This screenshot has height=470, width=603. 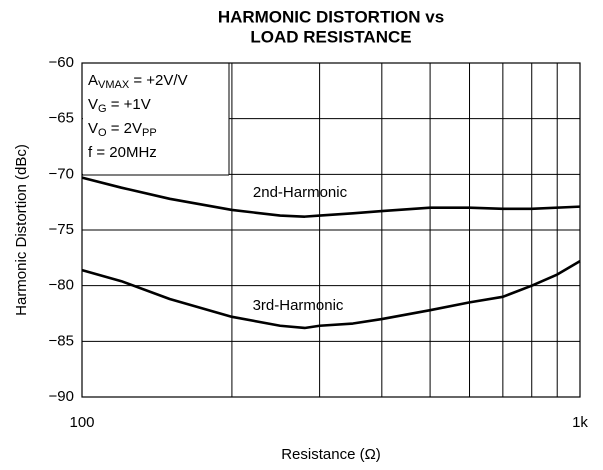 What do you see at coordinates (580, 422) in the screenshot?
I see `x-tick-label: 1k` at bounding box center [580, 422].